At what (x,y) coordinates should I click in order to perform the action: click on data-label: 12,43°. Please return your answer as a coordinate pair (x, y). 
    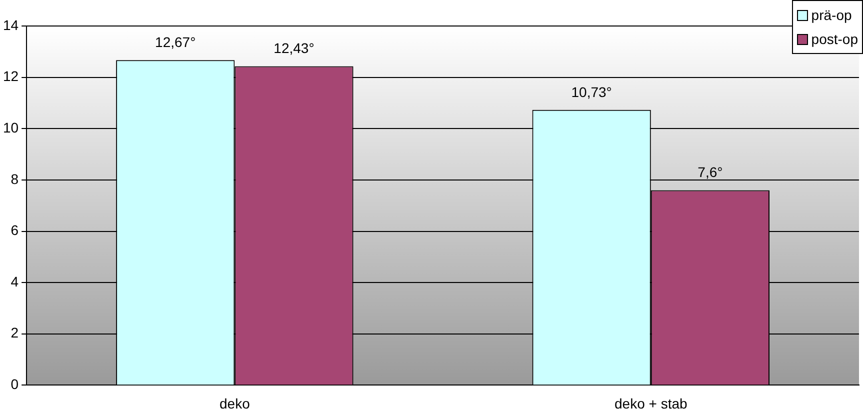
    Looking at the image, I should click on (294, 48).